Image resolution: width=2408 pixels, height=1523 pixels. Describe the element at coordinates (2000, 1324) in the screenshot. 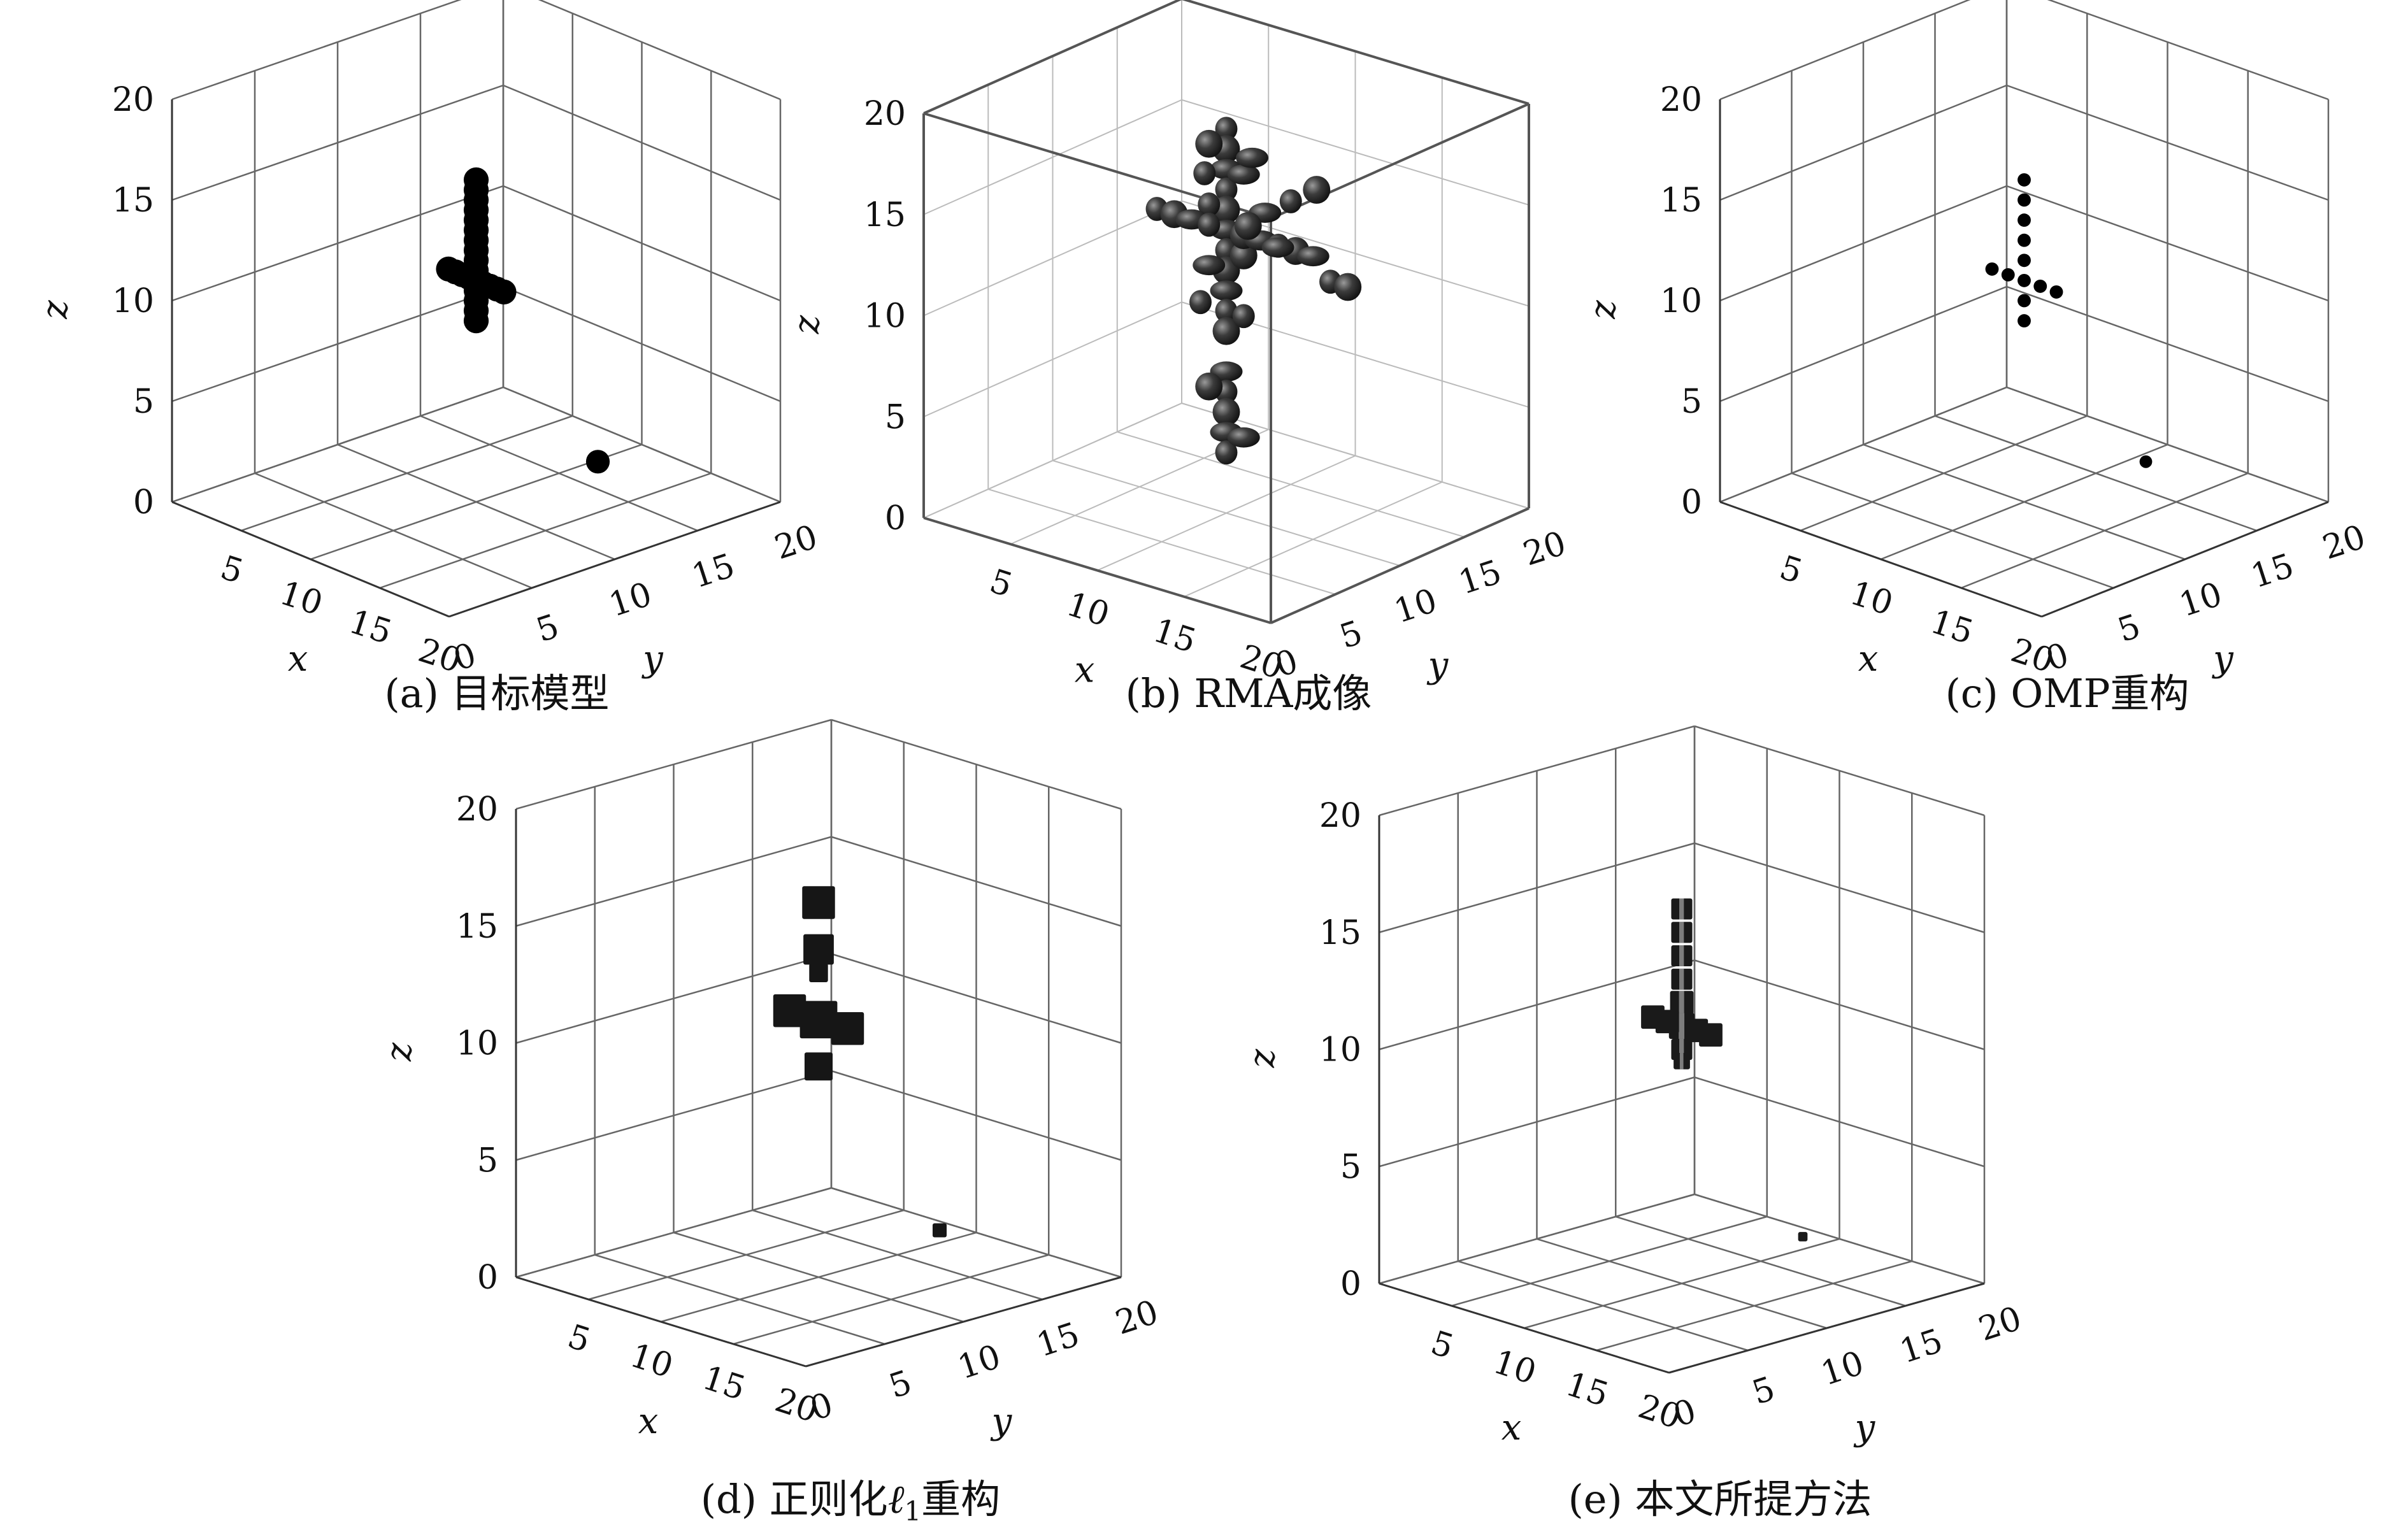

I see `y-tick-label: 20` at that location.